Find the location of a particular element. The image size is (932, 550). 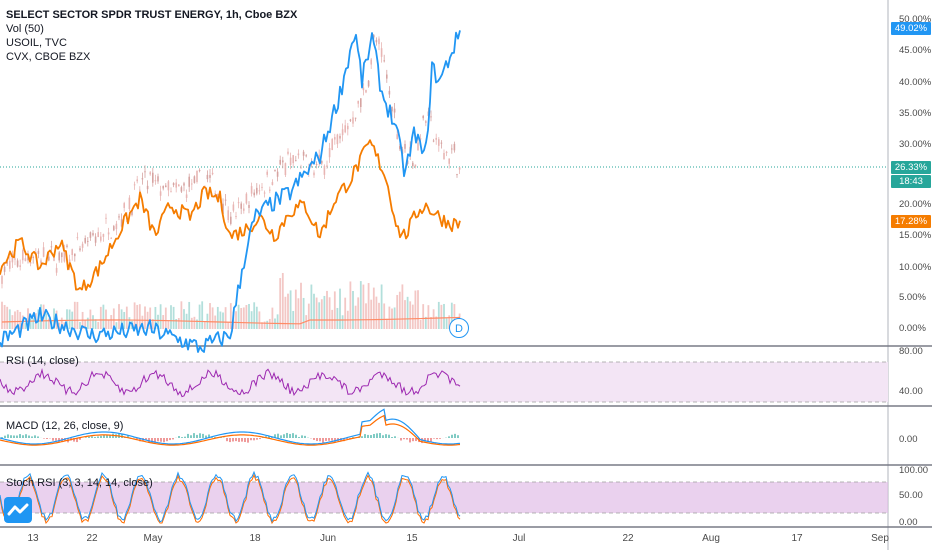

legend-volume: Vol (50) is located at coordinates (25, 29).